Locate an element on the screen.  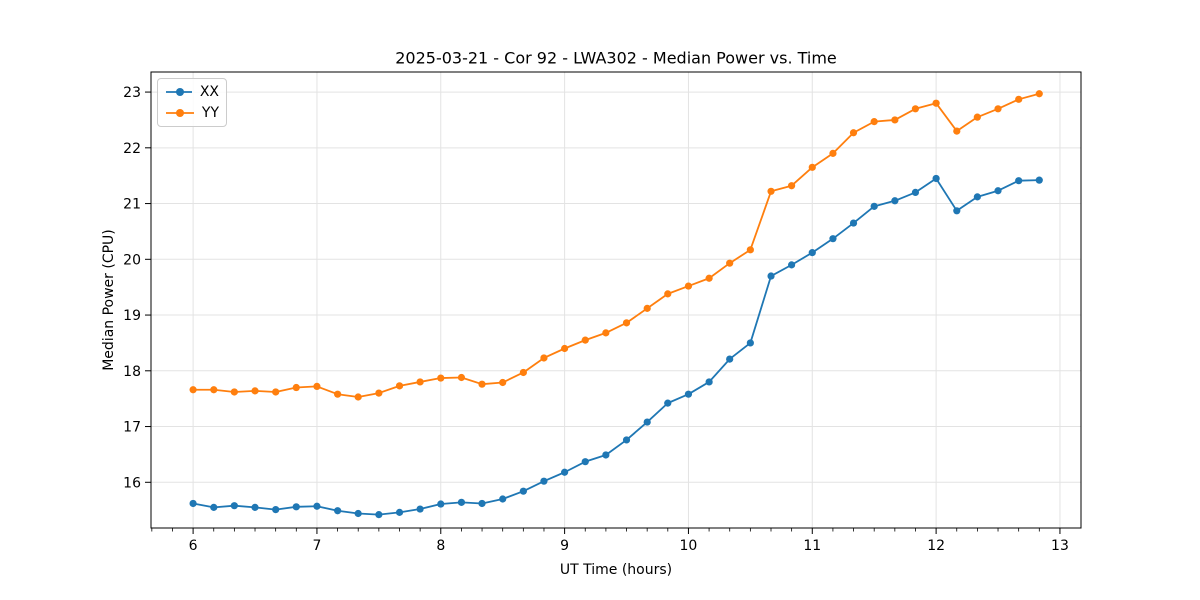
svg-text: 13 is located at coordinates (1060, 546).